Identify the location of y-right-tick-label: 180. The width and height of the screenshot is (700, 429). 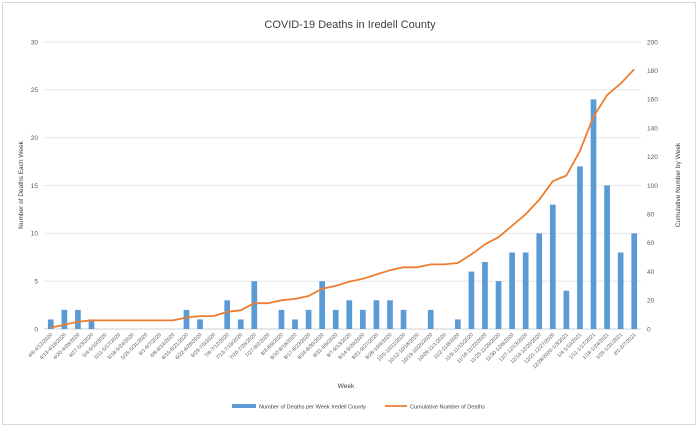
(652, 71).